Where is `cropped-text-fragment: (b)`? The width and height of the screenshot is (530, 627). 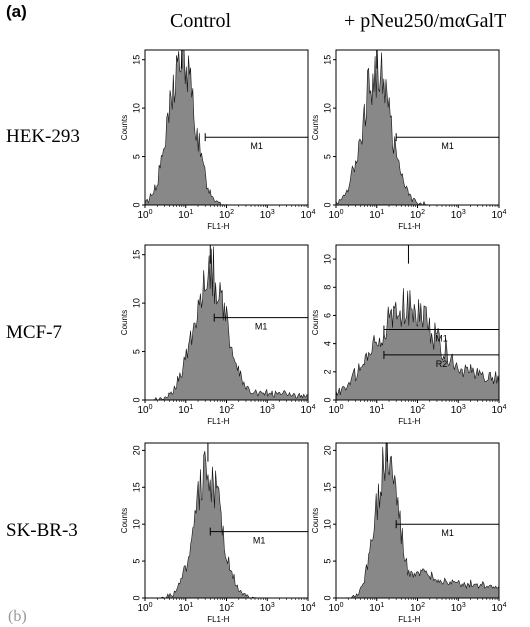
cropped-text-fragment: (b) is located at coordinates (17, 617).